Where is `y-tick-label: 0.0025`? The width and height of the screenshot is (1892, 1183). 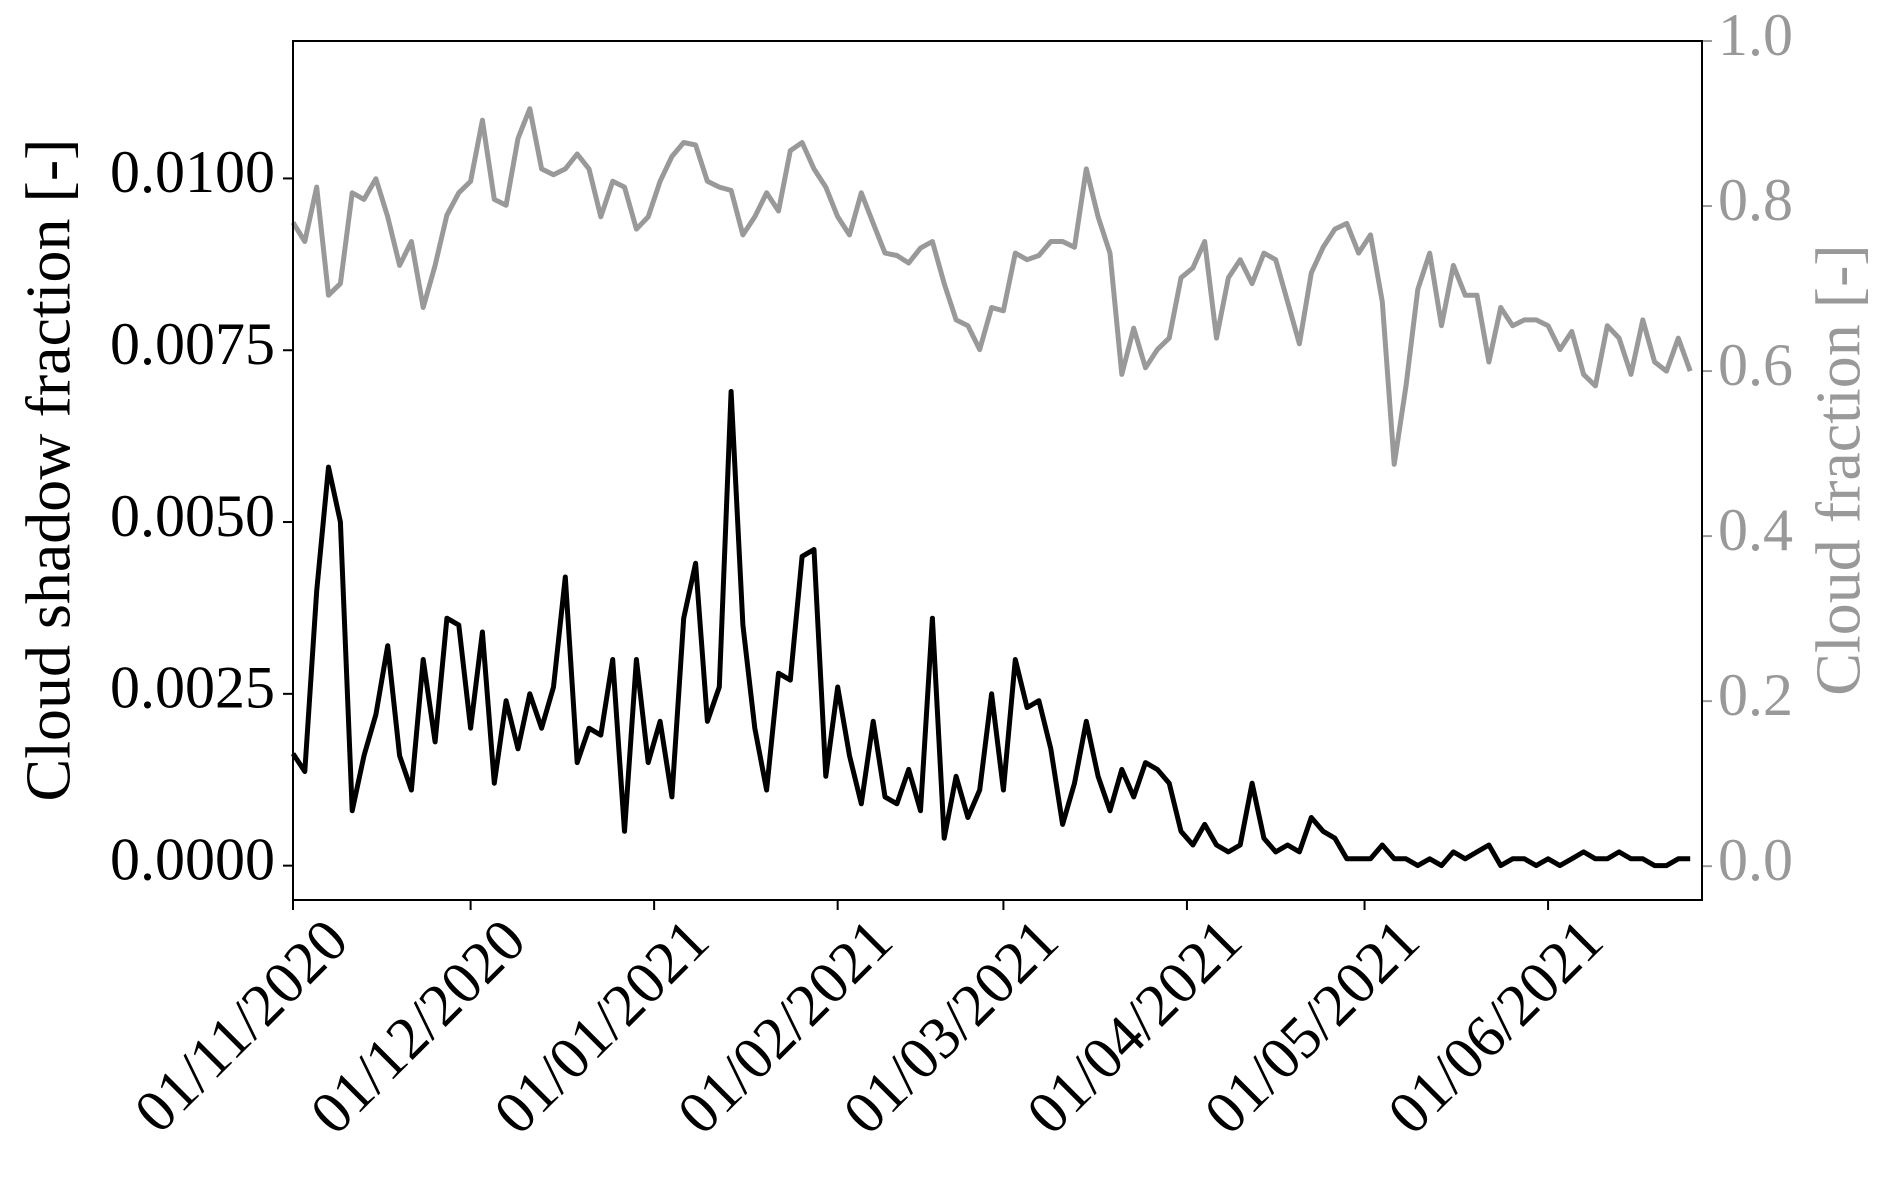 y-tick-label: 0.0025 is located at coordinates (192, 688).